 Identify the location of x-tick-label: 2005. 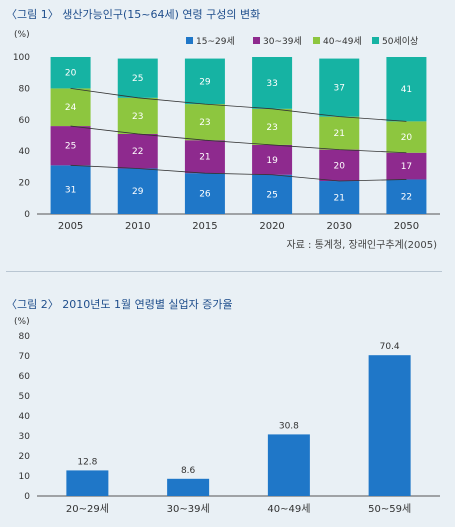
(70, 226).